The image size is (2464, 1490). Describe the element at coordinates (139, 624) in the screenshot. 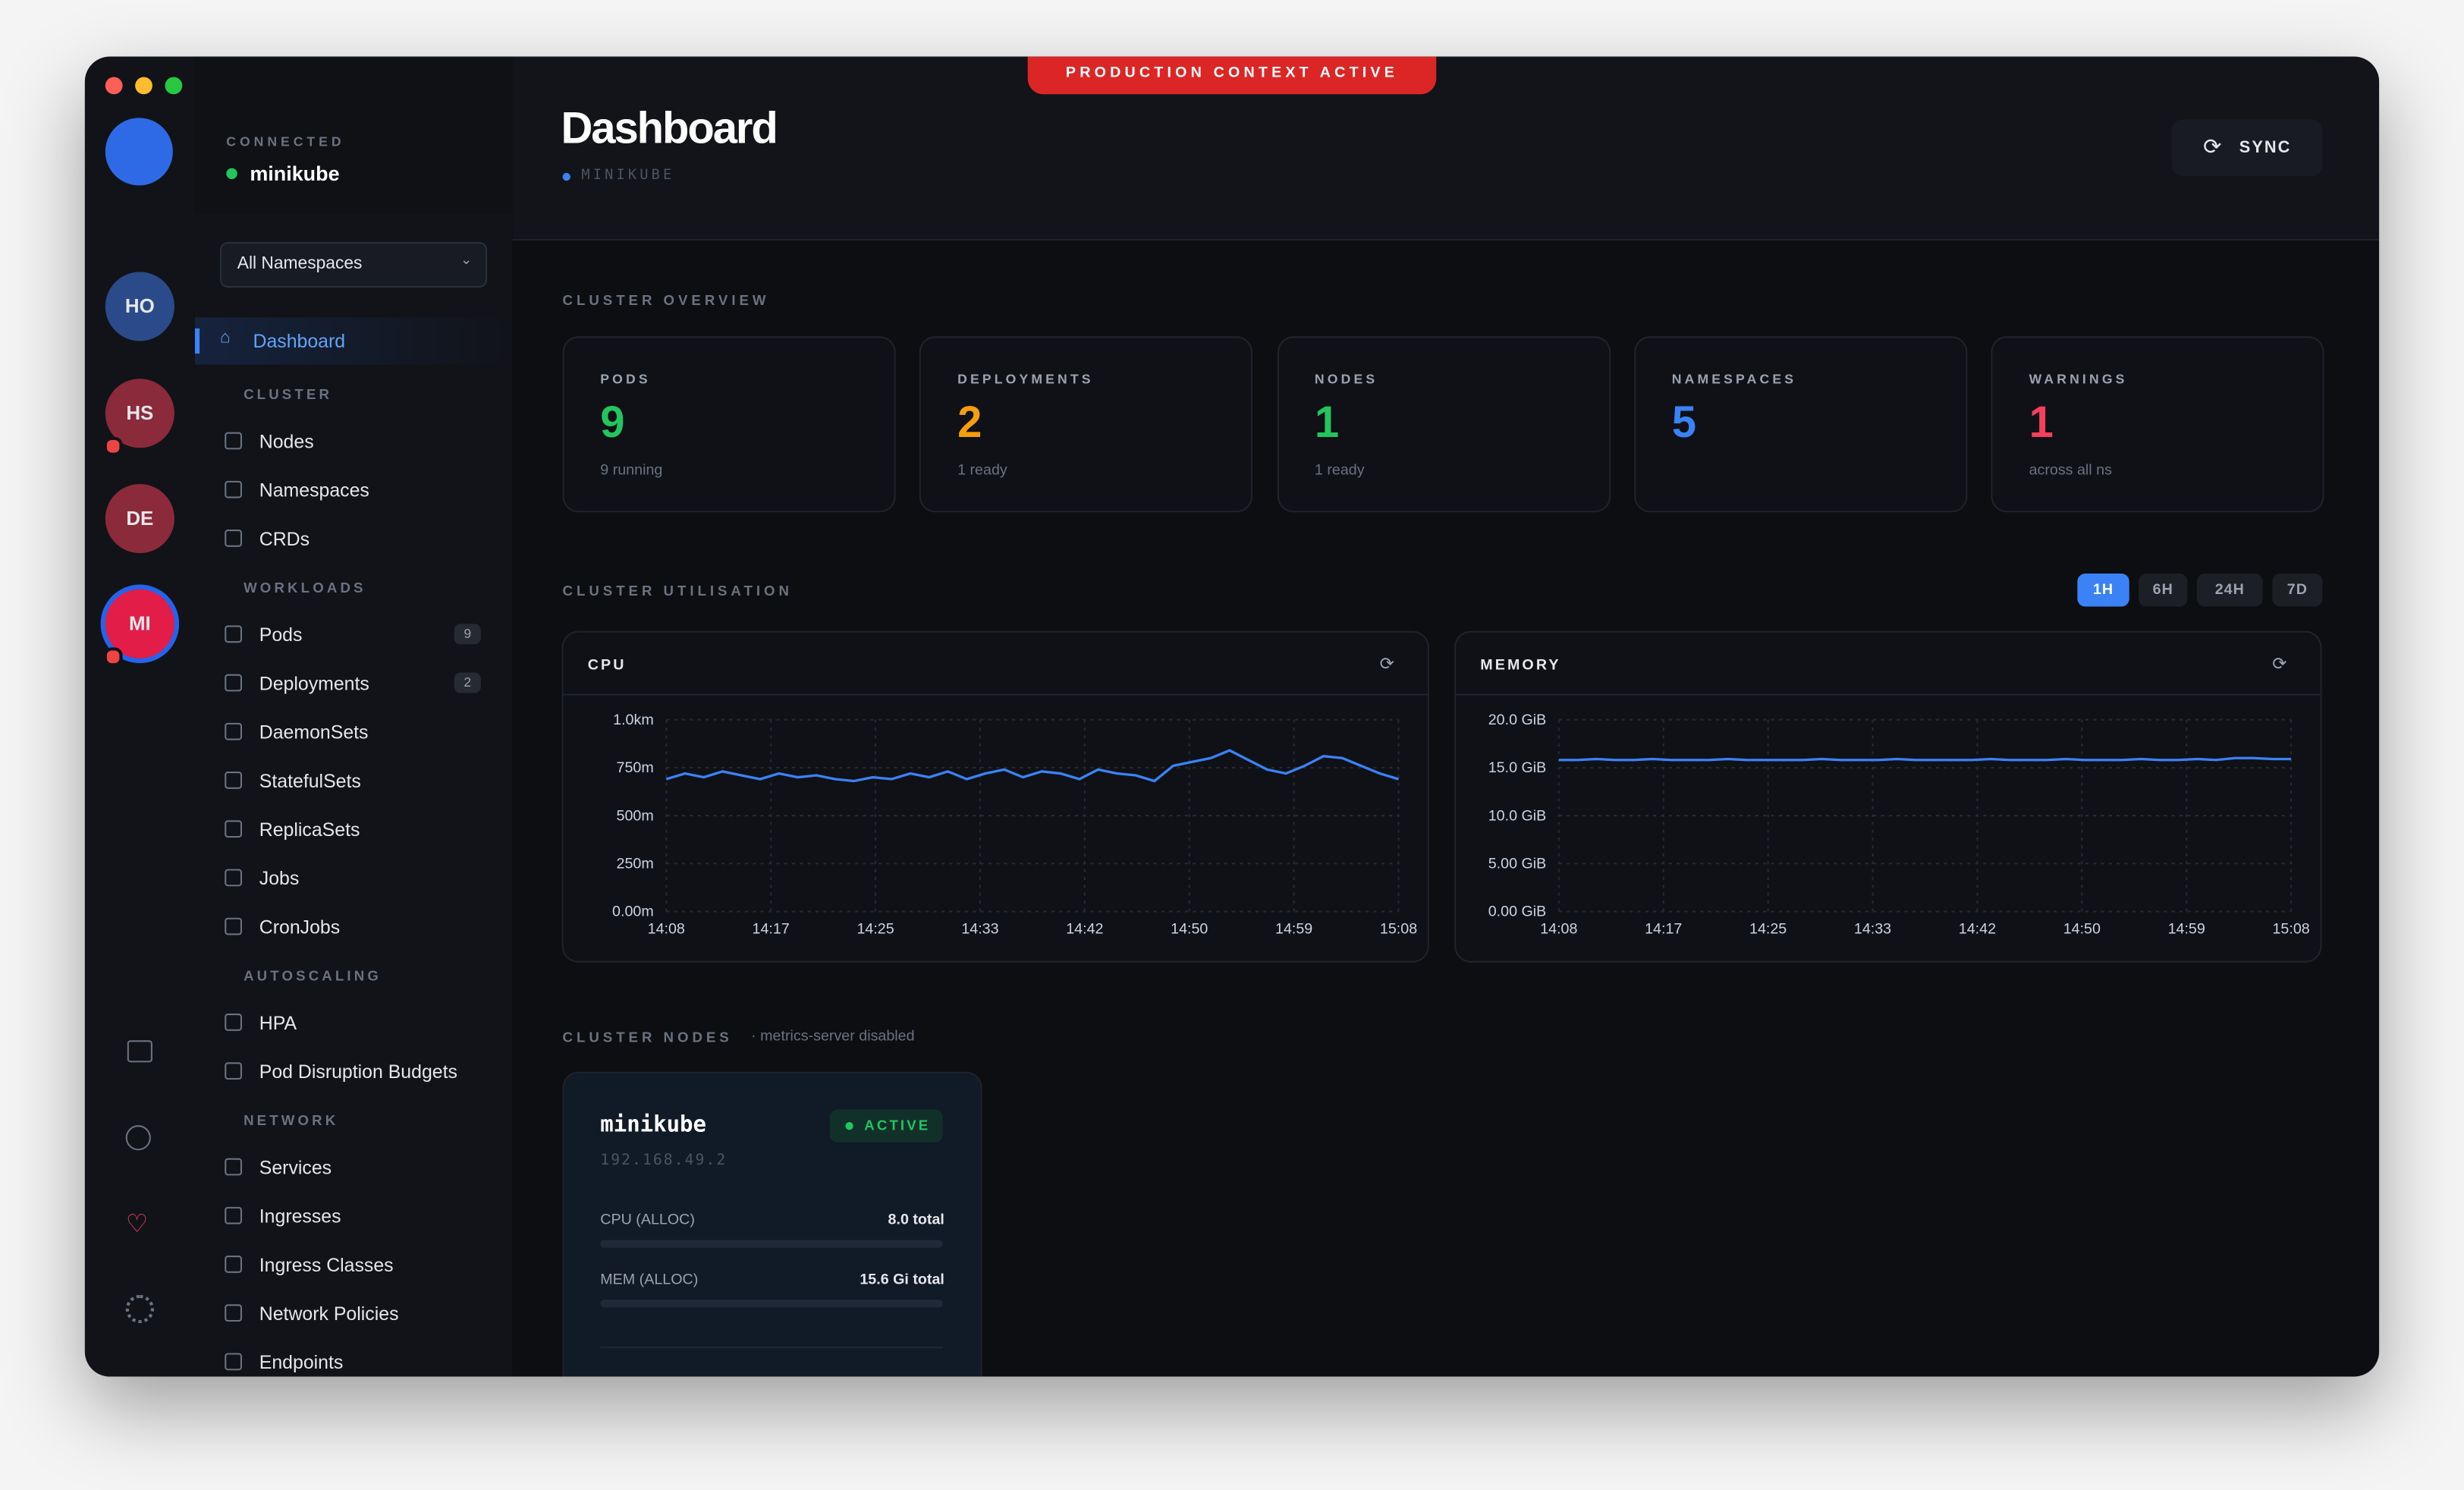

I see `context-avatar: MI` at that location.